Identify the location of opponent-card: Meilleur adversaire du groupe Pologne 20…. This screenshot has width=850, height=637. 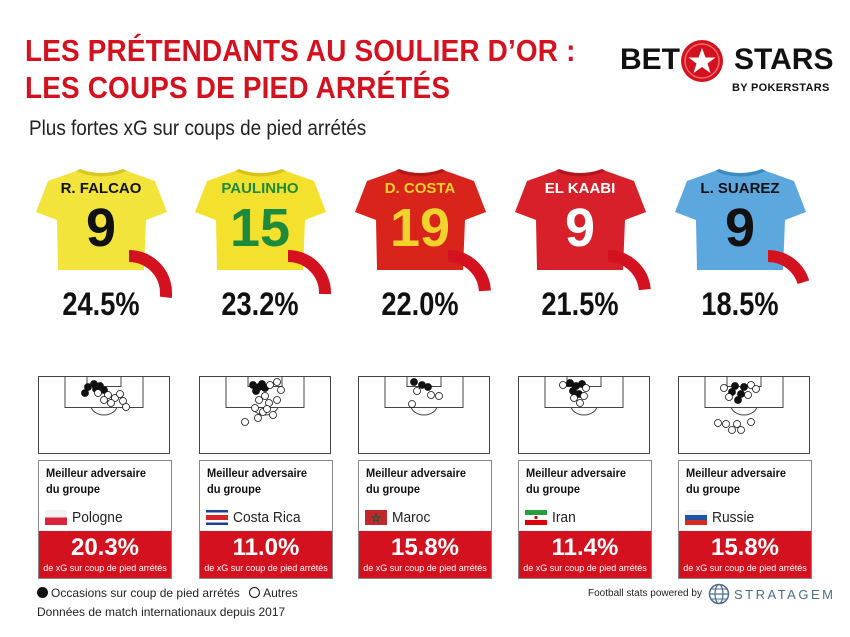
(105, 519).